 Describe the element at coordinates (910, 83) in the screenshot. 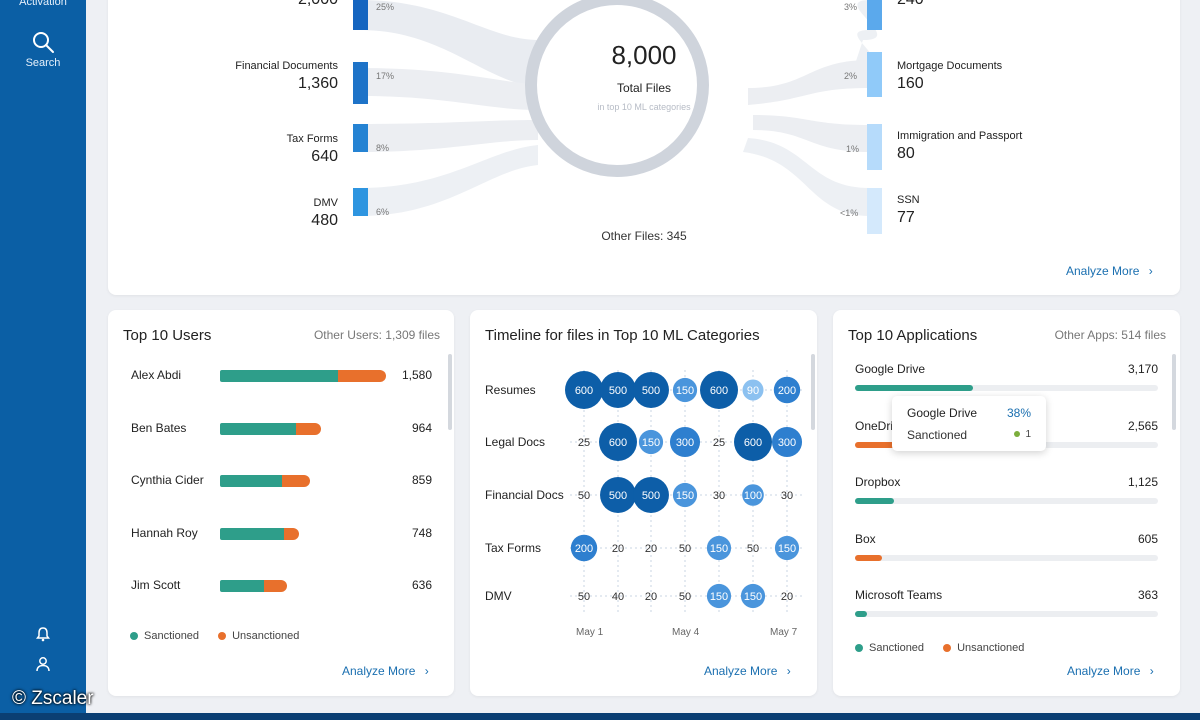

I see `right-category-count: 160` at that location.